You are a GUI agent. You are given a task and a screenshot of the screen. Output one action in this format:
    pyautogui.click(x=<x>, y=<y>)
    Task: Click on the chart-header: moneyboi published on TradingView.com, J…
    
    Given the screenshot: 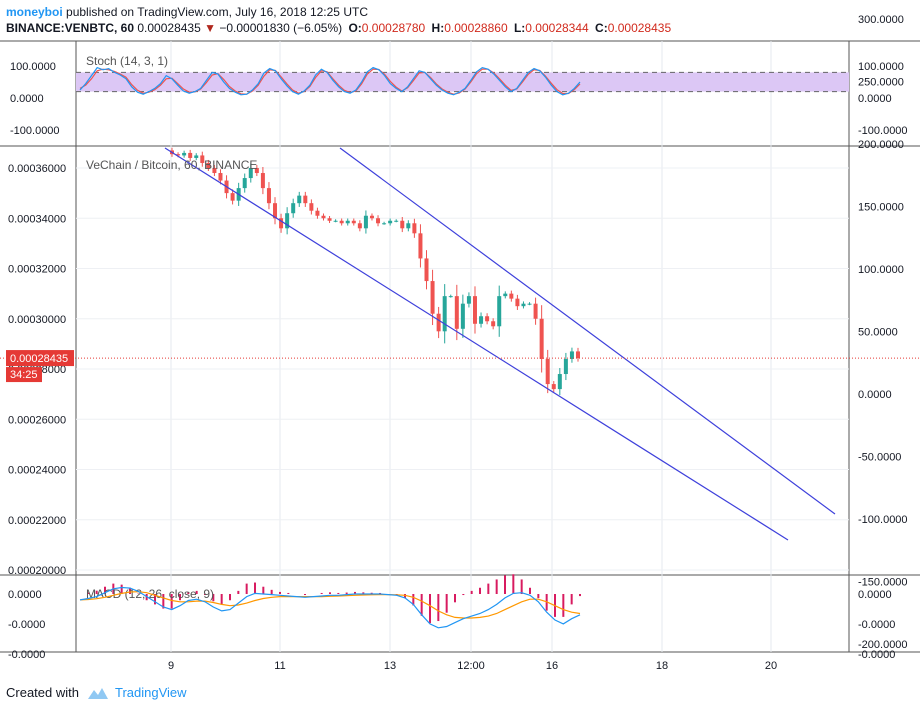 What is the action you would take?
    pyautogui.click(x=456, y=20)
    